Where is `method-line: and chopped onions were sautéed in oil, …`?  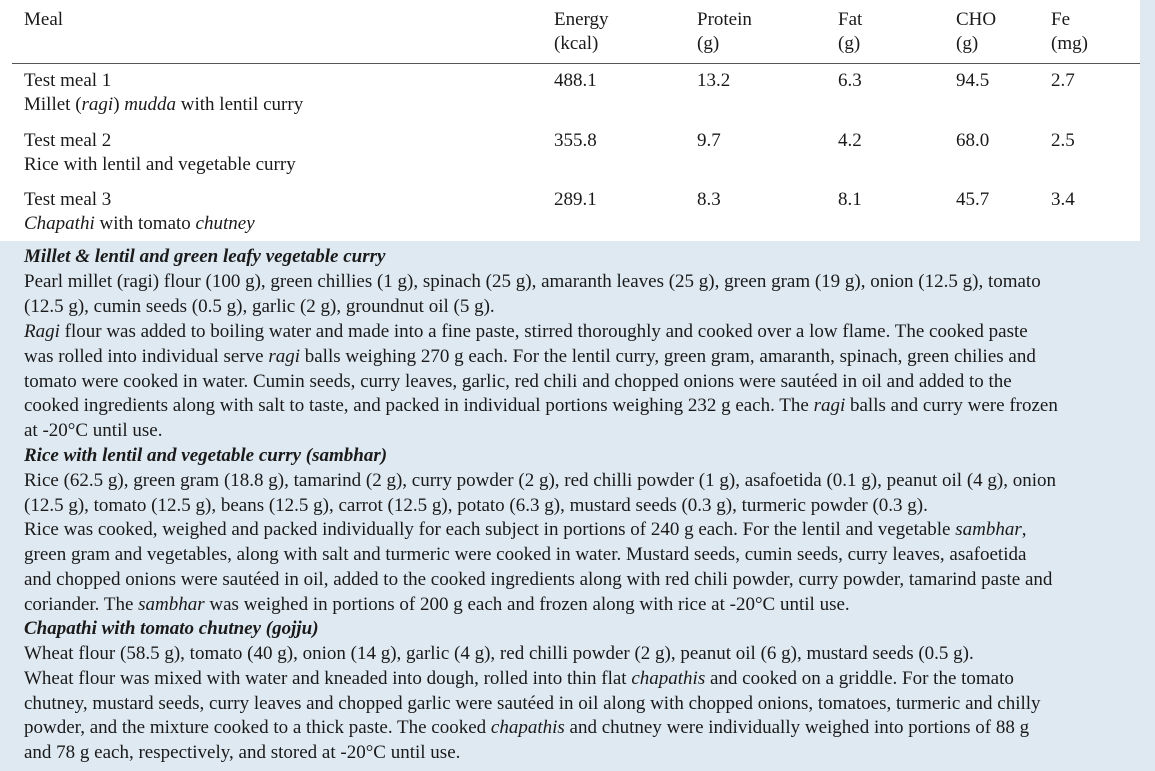
method-line: and chopped onions were sautéed in oil, … is located at coordinates (538, 579).